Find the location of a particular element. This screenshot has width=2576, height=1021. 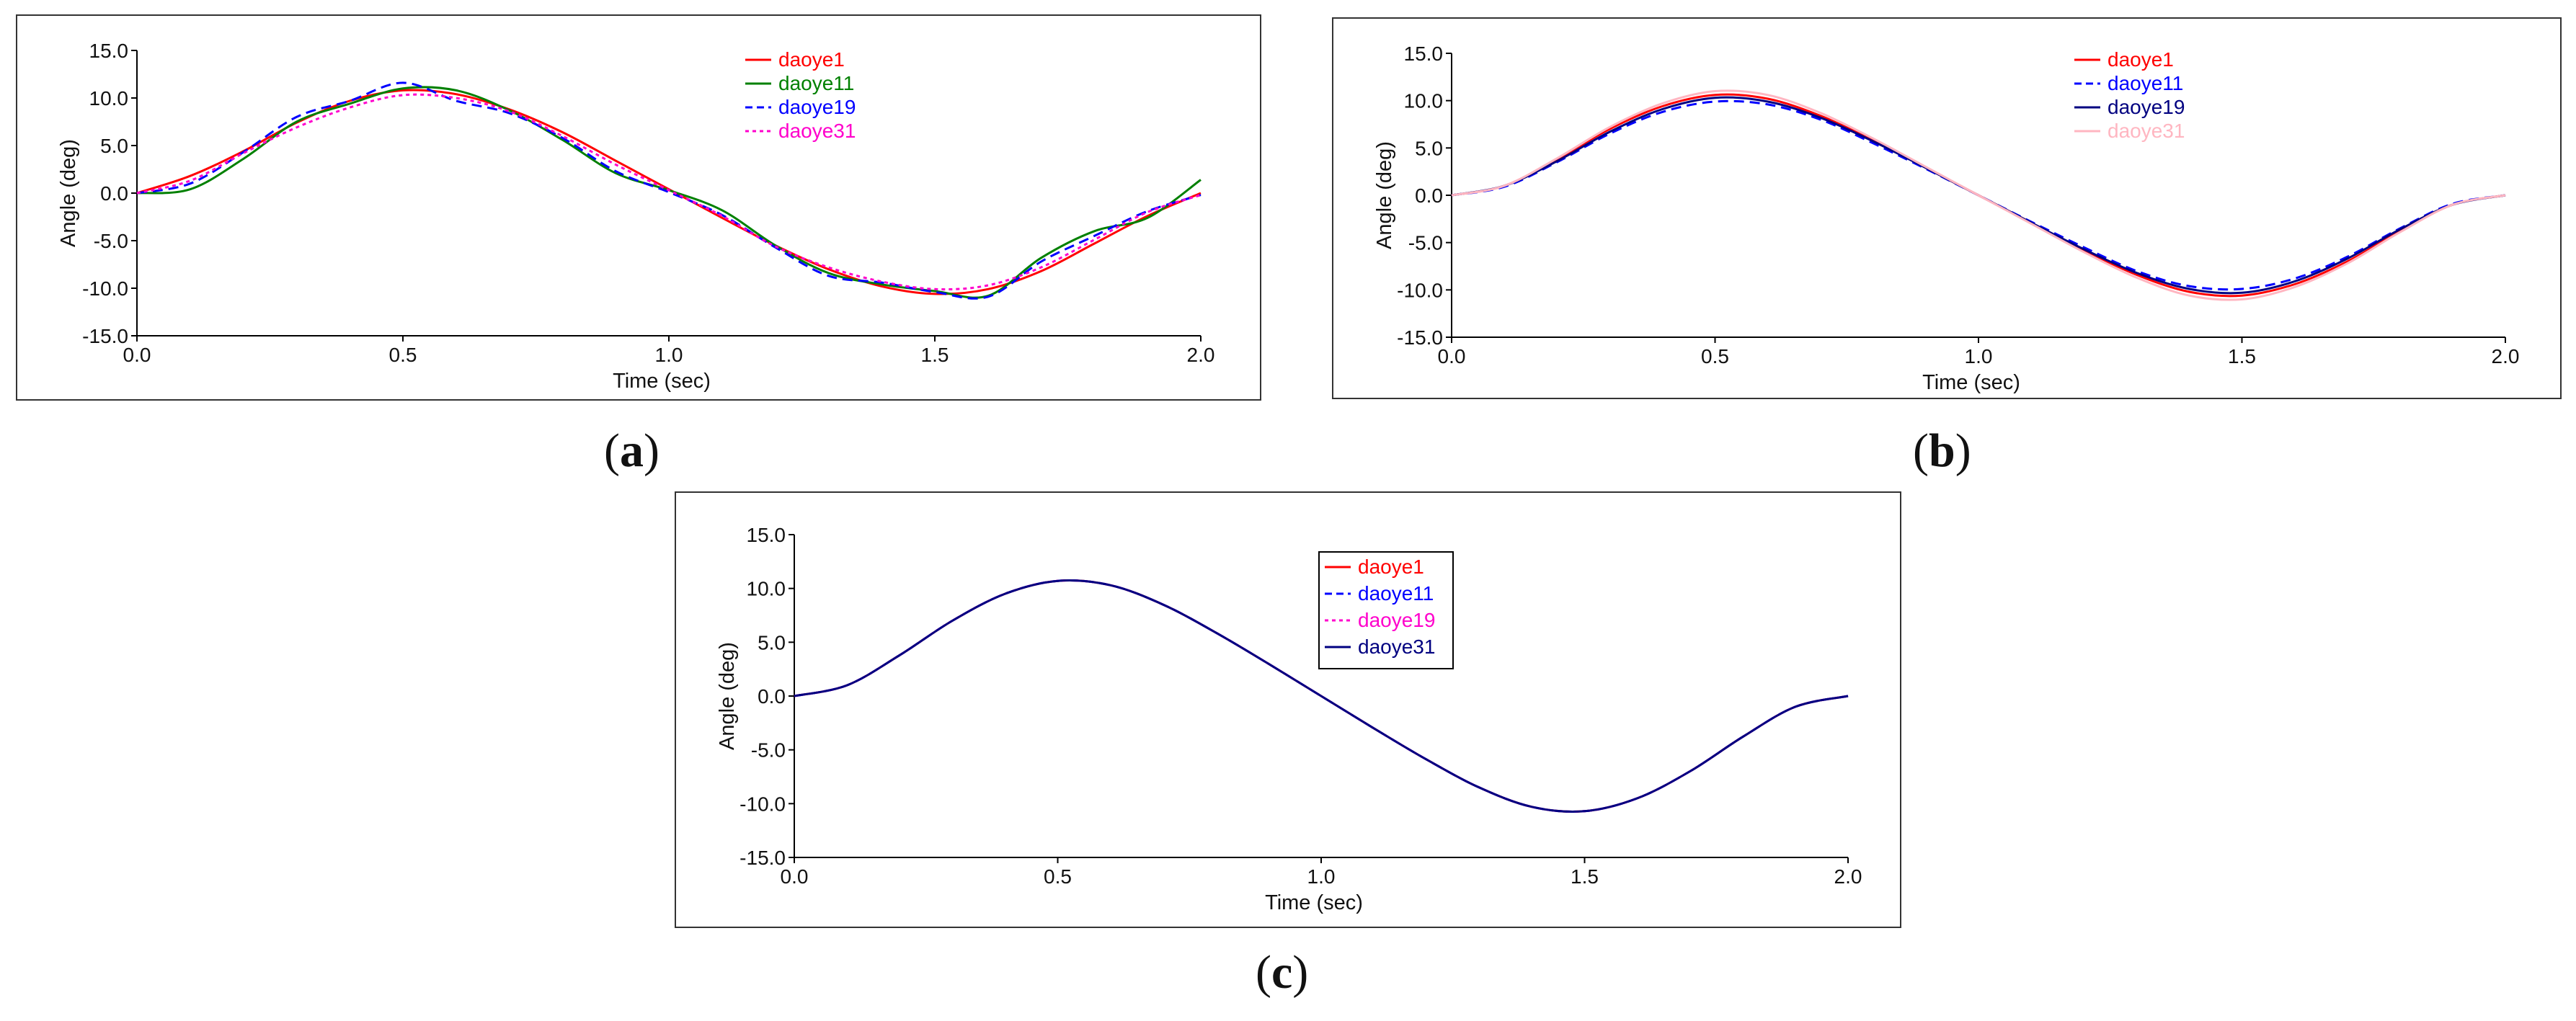

chart-a-series-line-daoye11 is located at coordinates (669, 192).